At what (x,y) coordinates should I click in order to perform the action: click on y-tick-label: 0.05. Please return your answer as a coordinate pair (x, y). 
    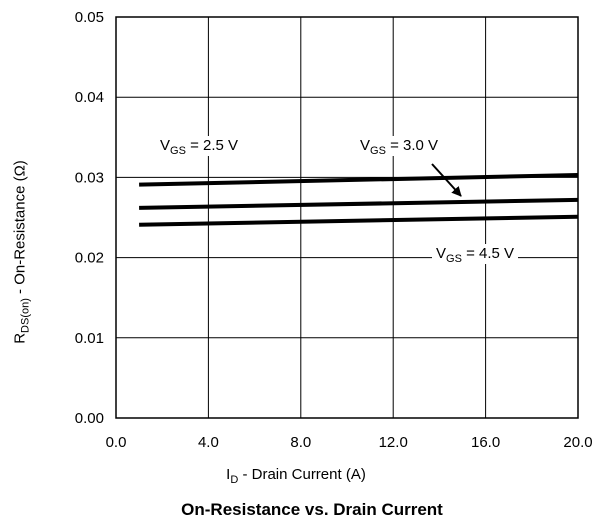
    Looking at the image, I should click on (89, 17).